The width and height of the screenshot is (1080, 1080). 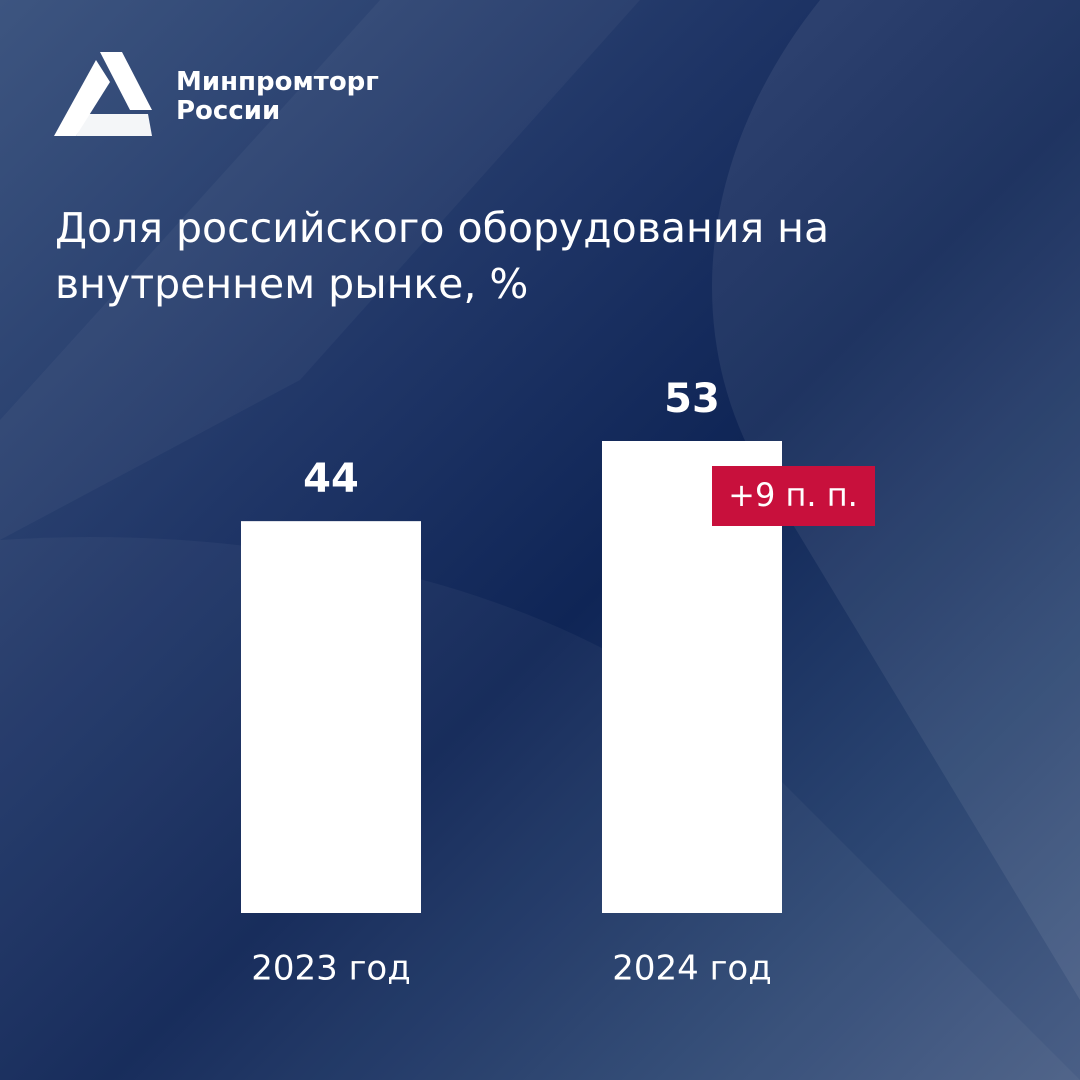 I want to click on logo-line: России, so click(x=228, y=111).